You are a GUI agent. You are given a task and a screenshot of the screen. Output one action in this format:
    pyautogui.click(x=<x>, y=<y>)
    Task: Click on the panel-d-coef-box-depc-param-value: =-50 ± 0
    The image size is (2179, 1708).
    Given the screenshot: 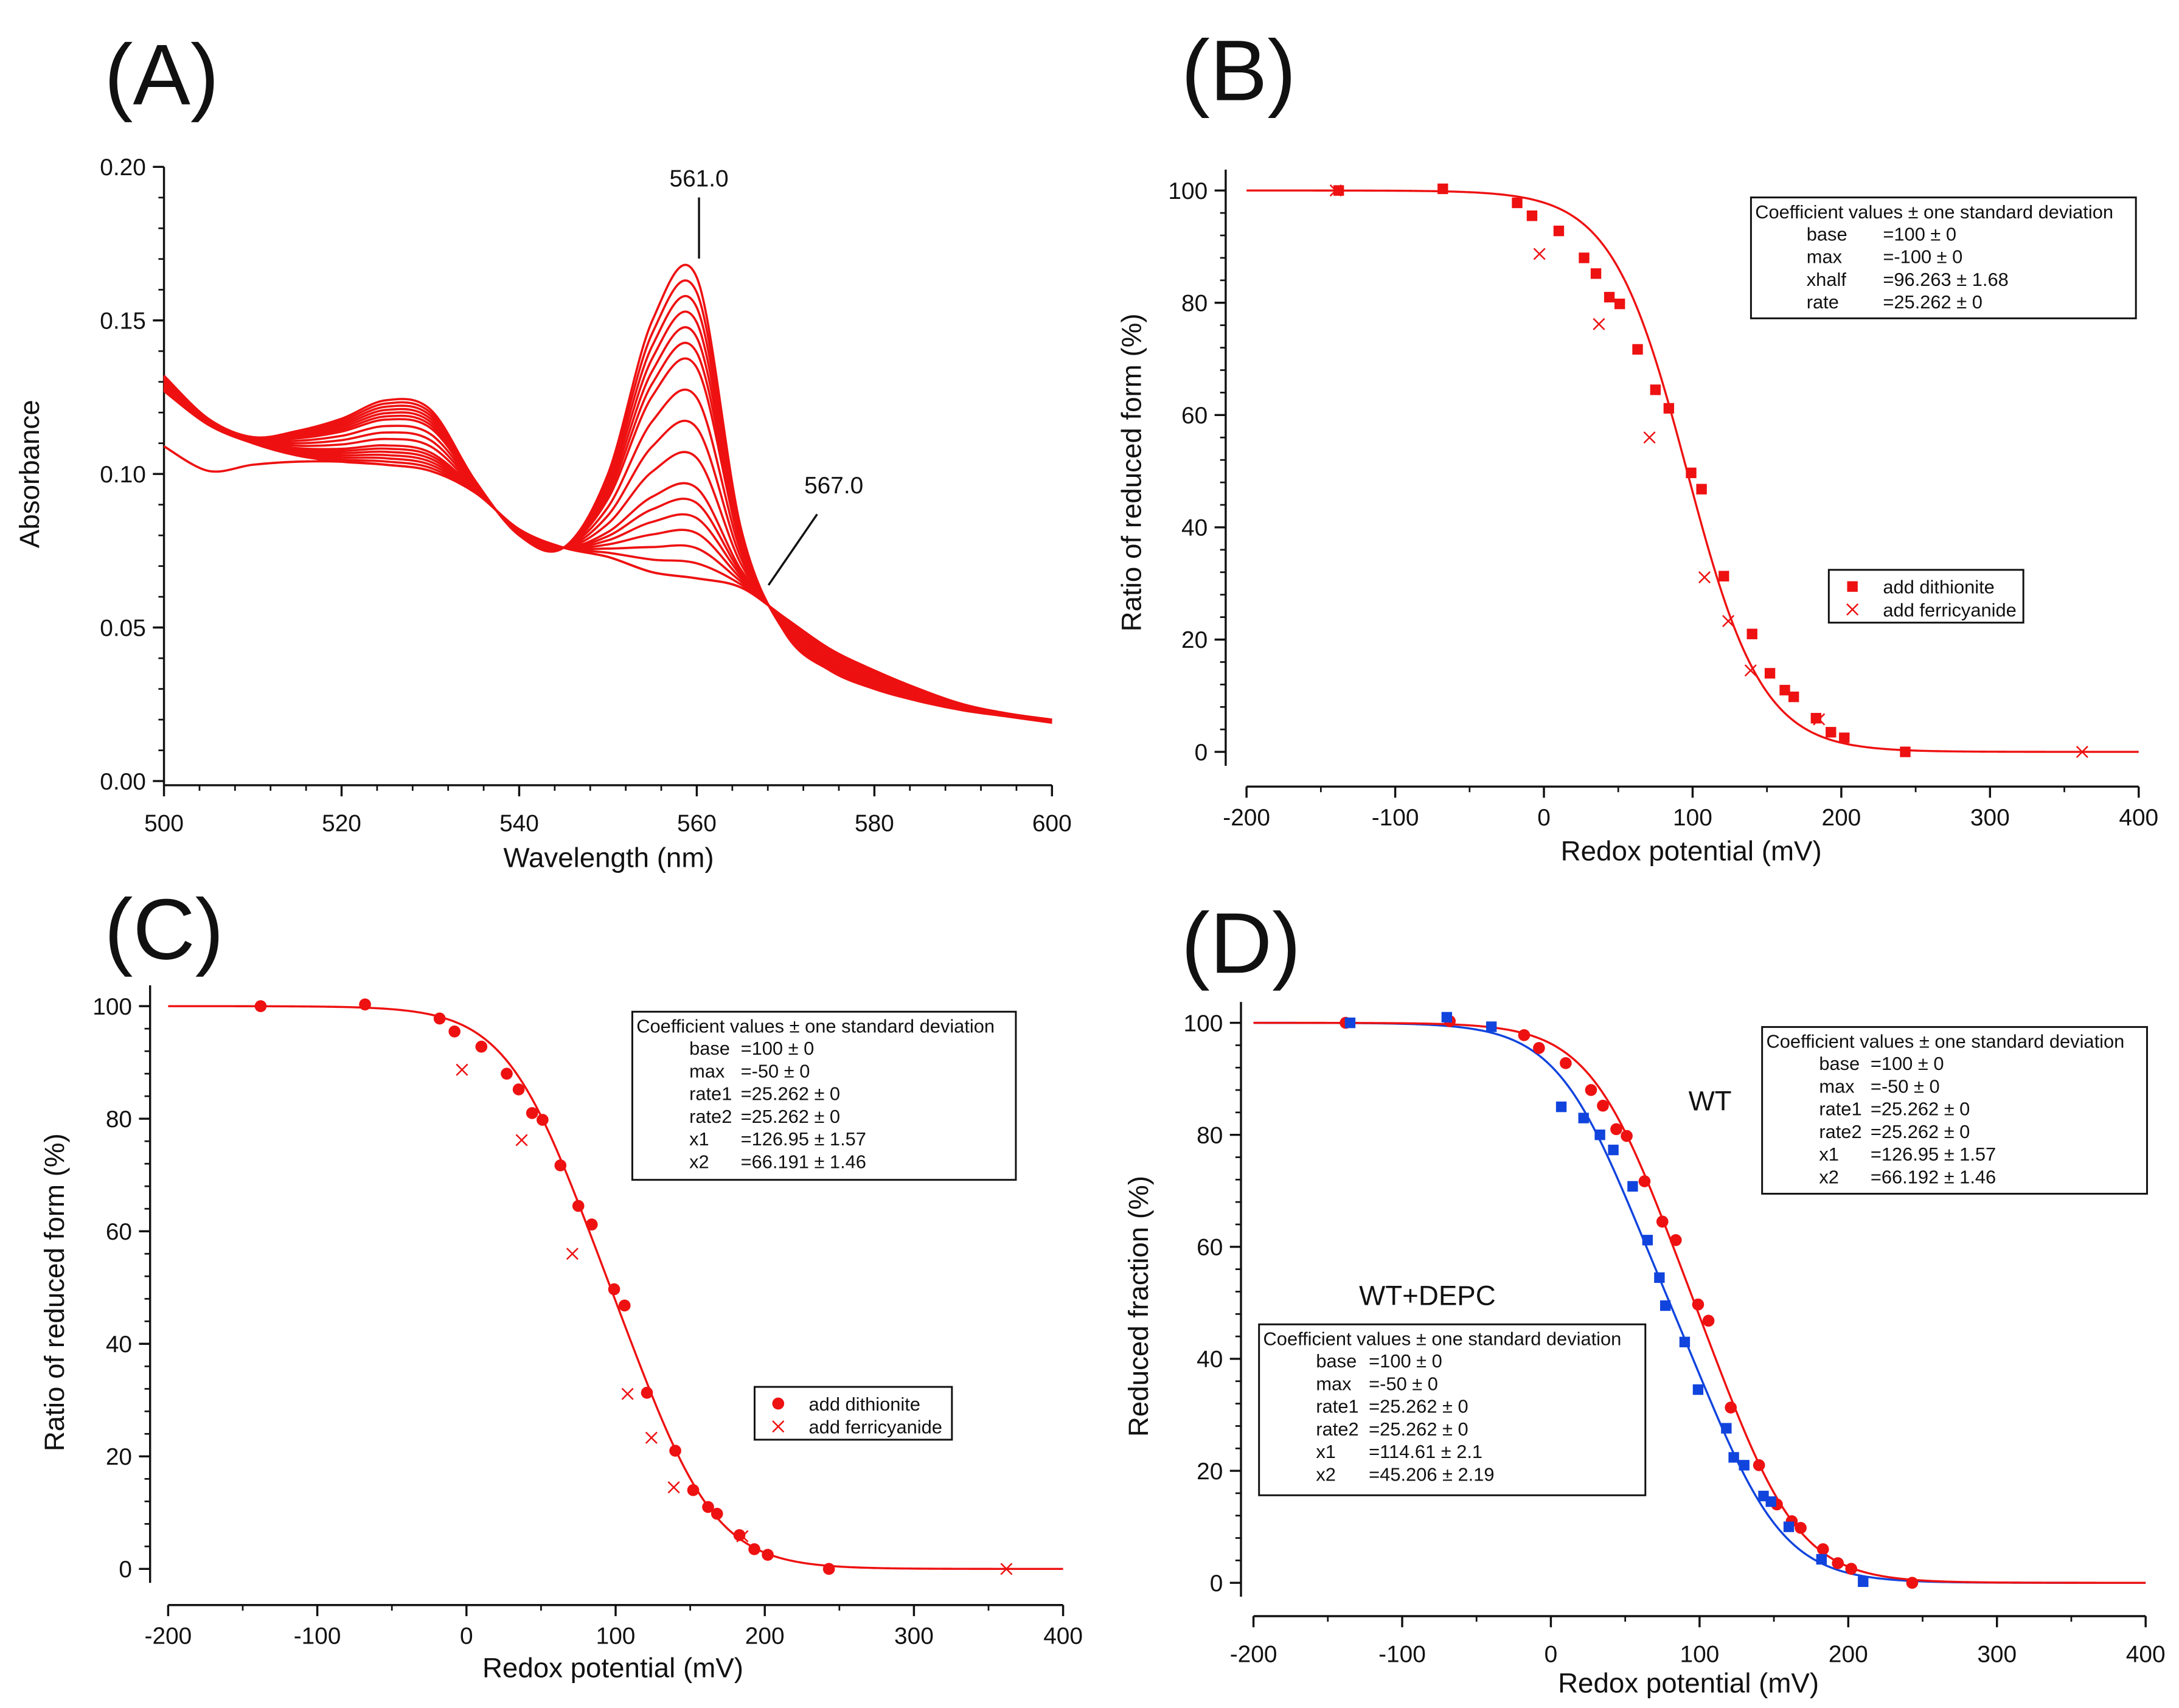 What is the action you would take?
    pyautogui.click(x=1403, y=1383)
    